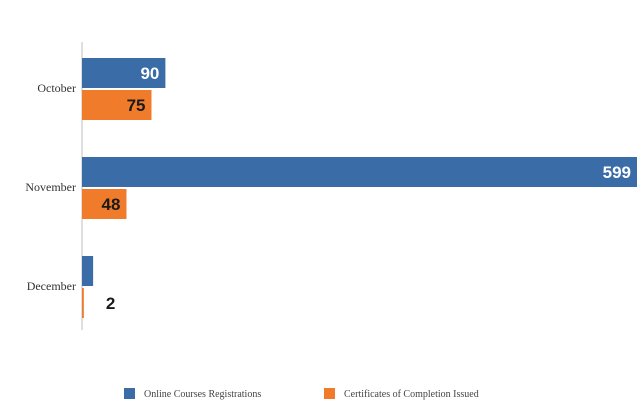 The height and width of the screenshot is (402, 641). I want to click on bar-registrations-november, so click(359, 172).